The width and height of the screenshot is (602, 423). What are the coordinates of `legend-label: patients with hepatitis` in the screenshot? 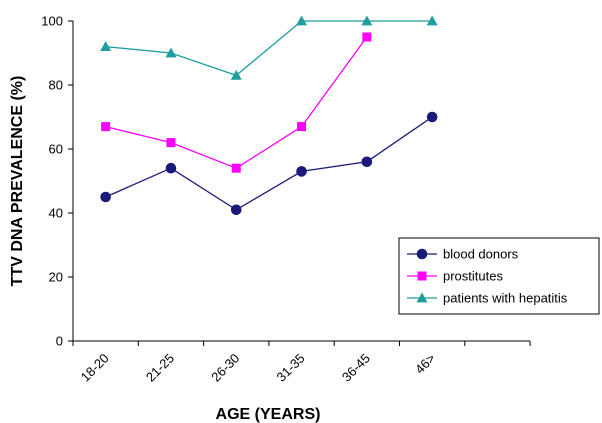 It's located at (505, 298).